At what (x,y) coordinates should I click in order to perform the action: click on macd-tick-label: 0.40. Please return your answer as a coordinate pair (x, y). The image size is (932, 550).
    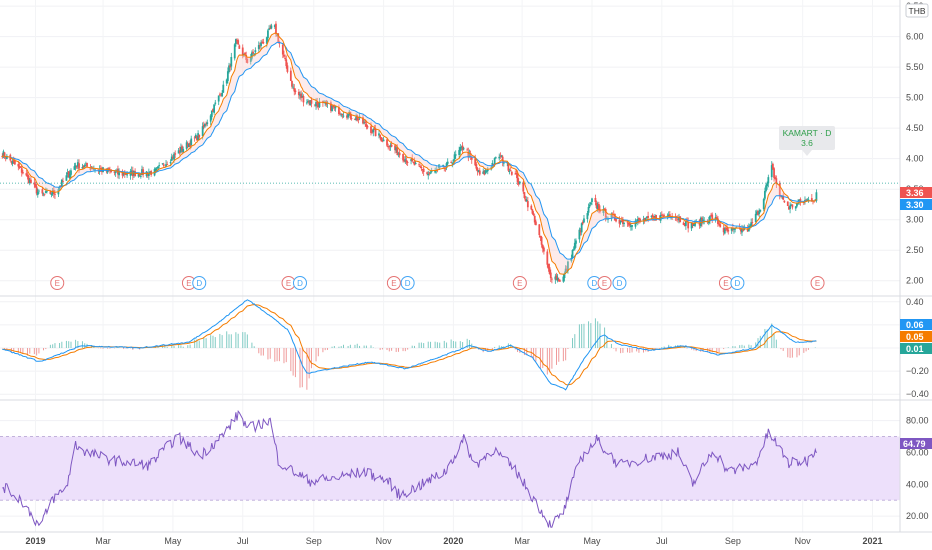
    Looking at the image, I should click on (915, 302).